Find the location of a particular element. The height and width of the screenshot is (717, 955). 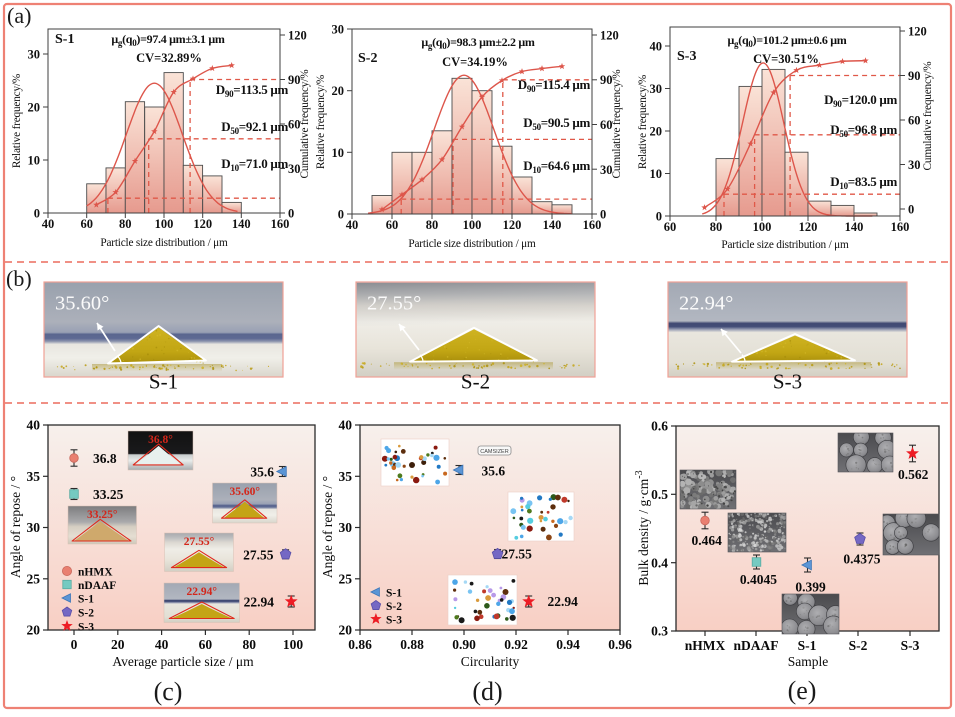

svg-text: 0.90 is located at coordinates (464, 644).